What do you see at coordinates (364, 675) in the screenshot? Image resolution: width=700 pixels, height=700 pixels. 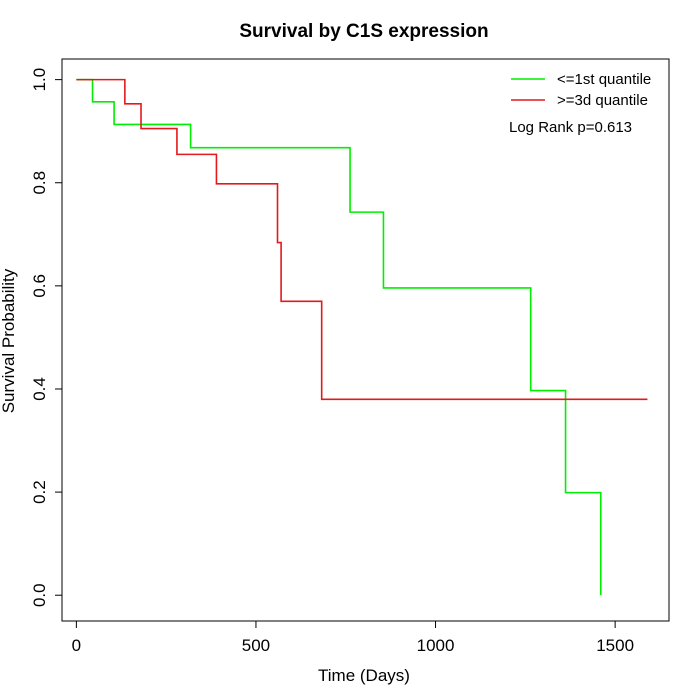 I see `x-axis-label: Time (Days)` at bounding box center [364, 675].